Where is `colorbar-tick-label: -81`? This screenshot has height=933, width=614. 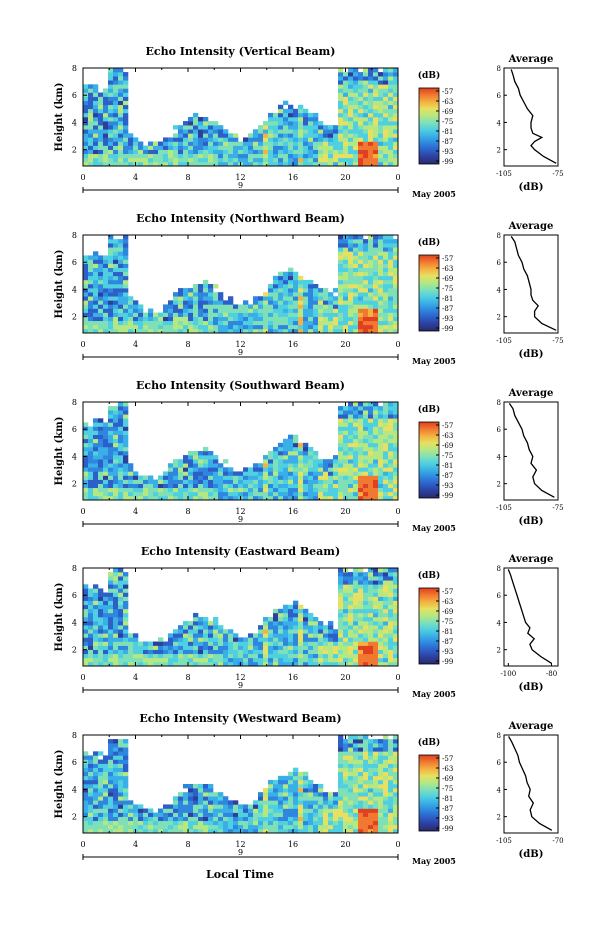
colorbar-tick-label: -81 is located at coordinates (447, 132).